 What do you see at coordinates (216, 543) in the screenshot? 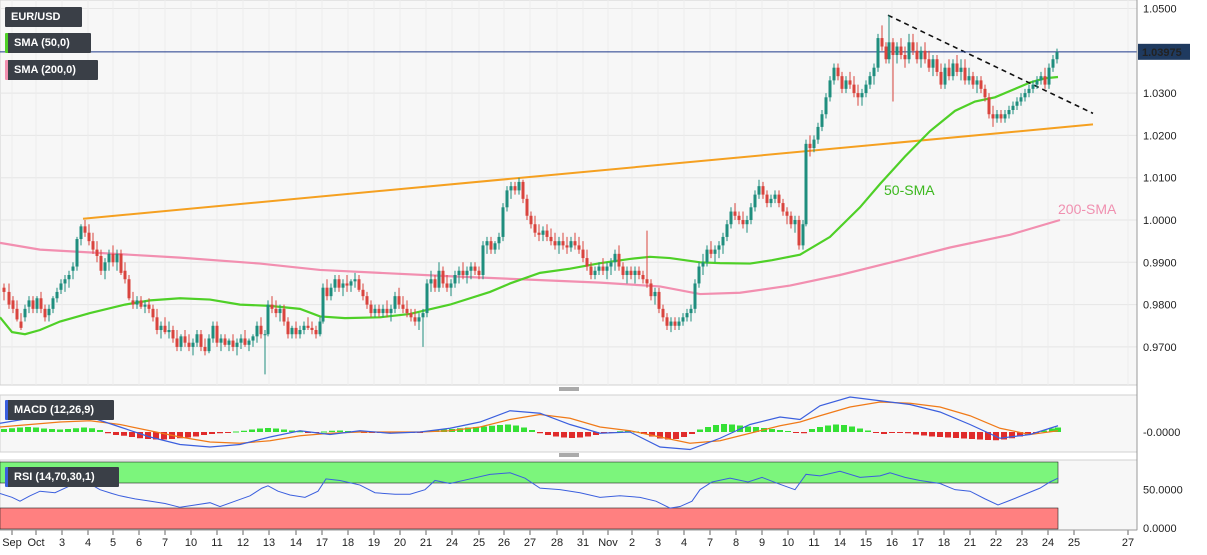
I see `x-tick-label: 11` at bounding box center [216, 543].